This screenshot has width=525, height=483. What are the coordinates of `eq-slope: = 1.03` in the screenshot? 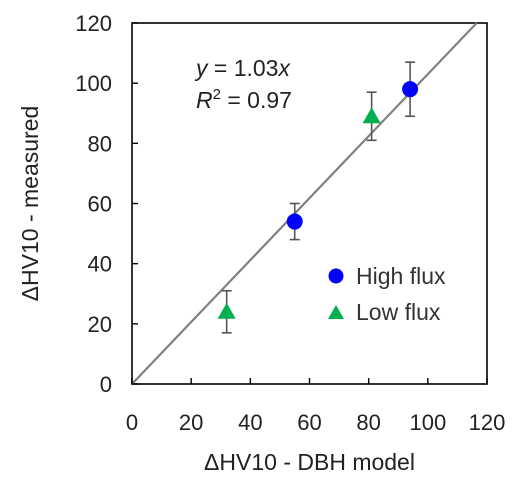 It's located at (243, 68).